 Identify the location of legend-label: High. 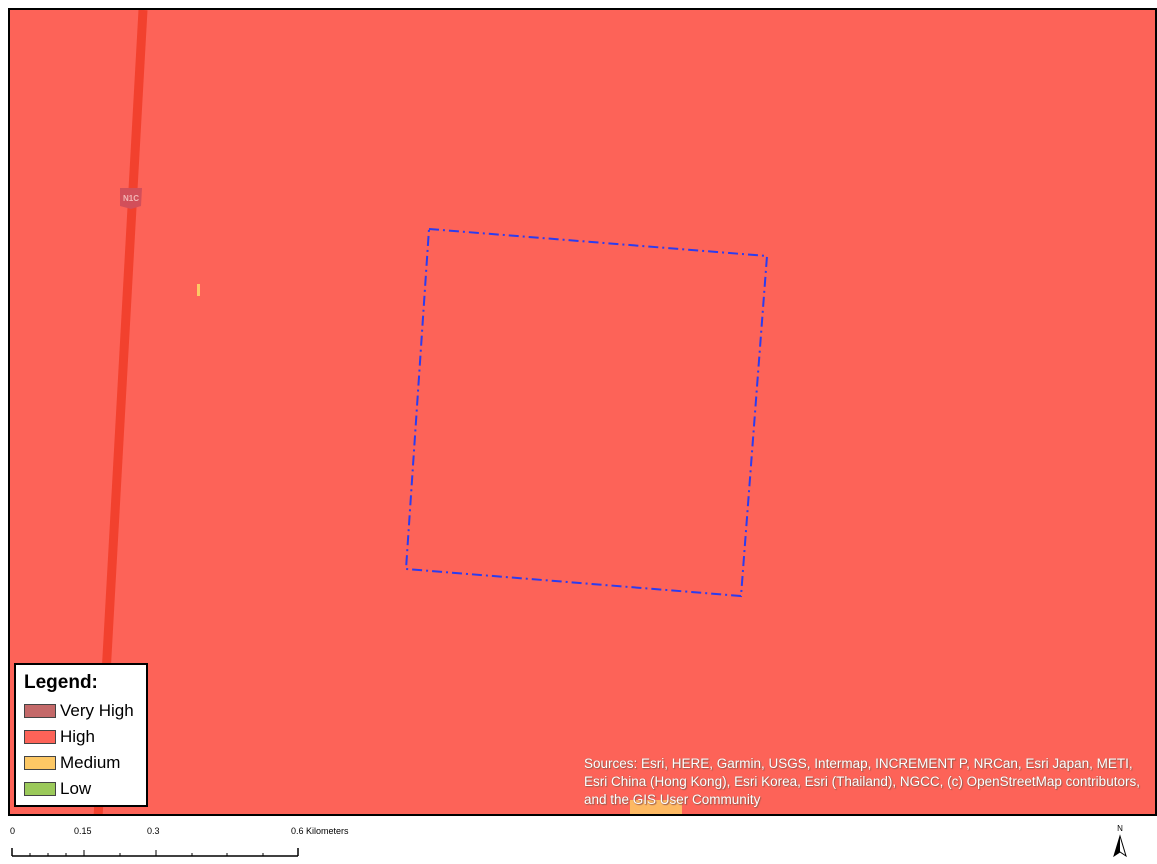
(77, 736).